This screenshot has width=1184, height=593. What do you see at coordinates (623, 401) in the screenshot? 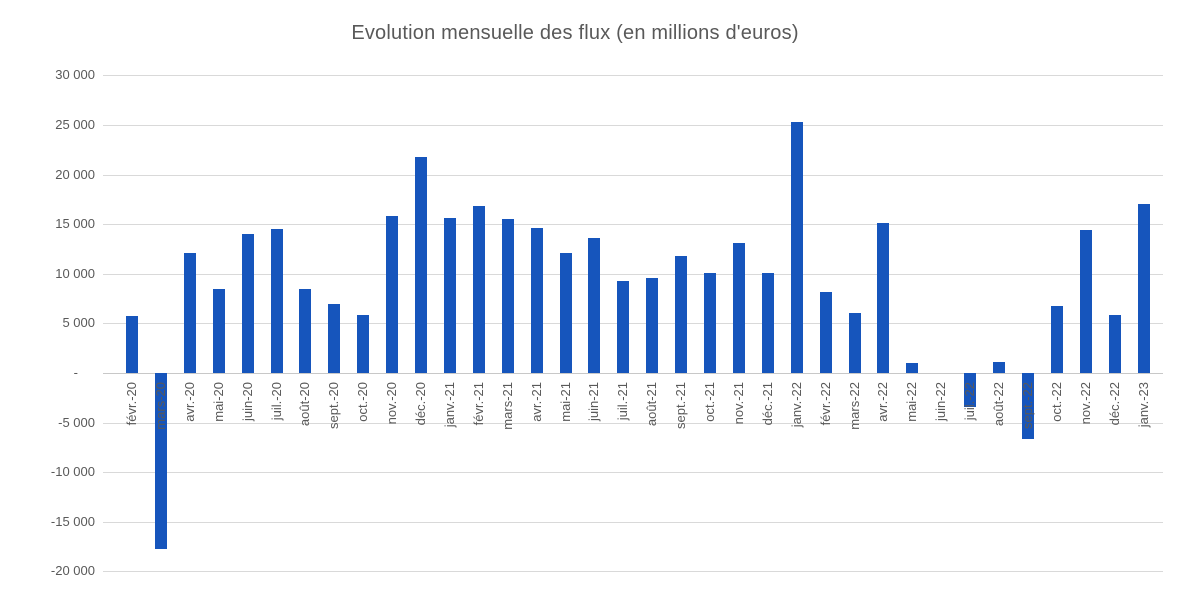
I see `x-axis-label: juil.-21` at bounding box center [623, 401].